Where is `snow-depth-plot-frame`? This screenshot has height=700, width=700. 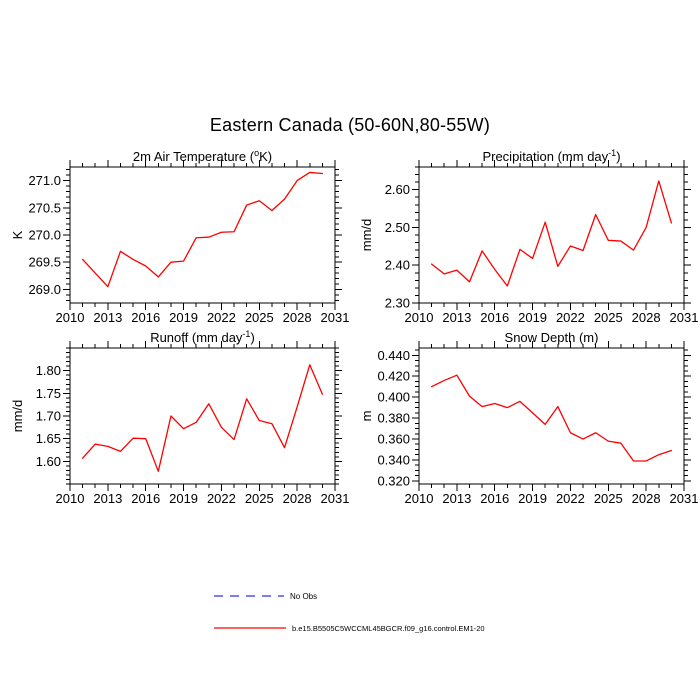 snow-depth-plot-frame is located at coordinates (551, 416).